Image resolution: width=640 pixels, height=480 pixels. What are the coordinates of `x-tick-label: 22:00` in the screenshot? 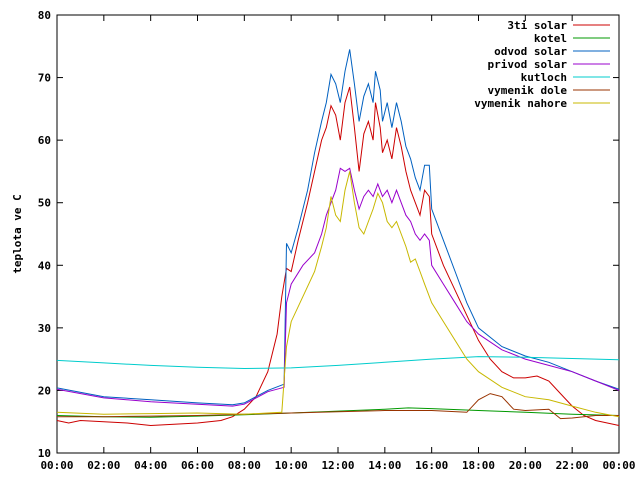 It's located at (572, 465).